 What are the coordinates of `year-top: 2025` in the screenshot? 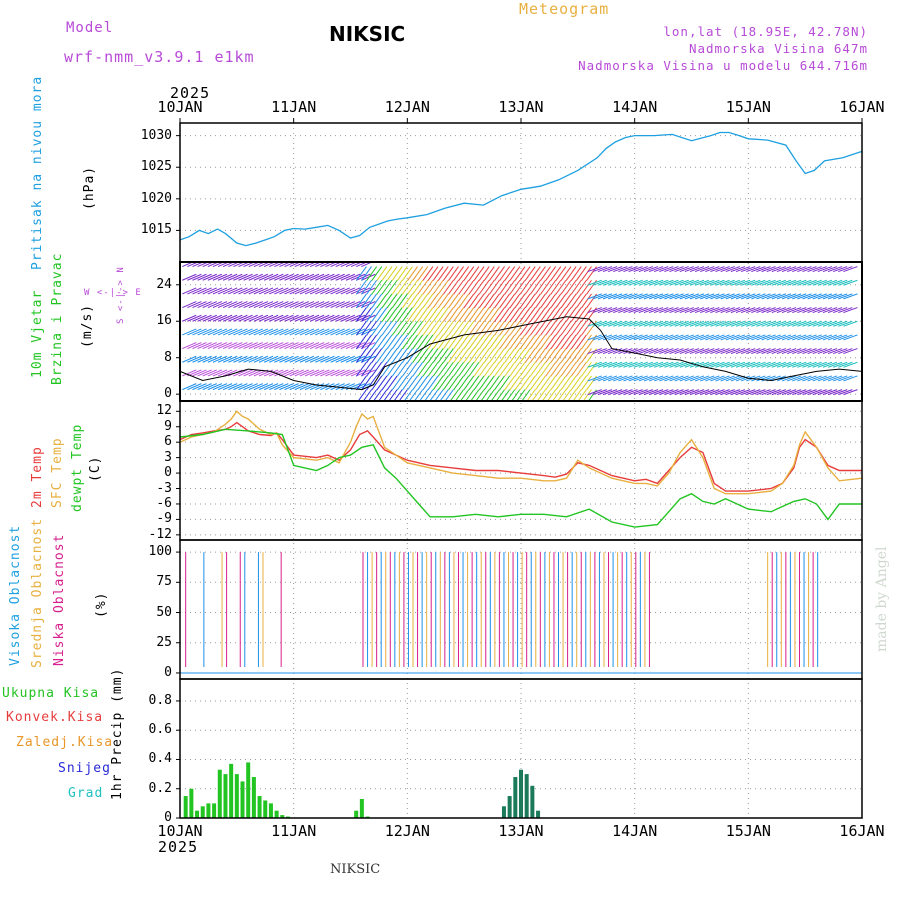 It's located at (190, 93).